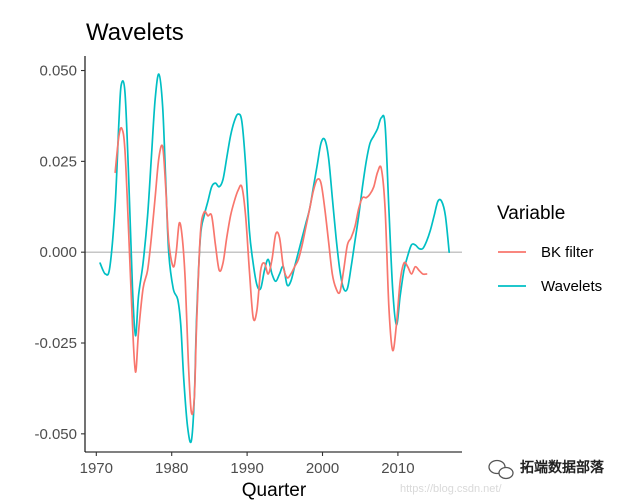 The image size is (624, 503). Describe the element at coordinates (550, 269) in the screenshot. I see `legend-items: BK filter Wavelets` at that location.